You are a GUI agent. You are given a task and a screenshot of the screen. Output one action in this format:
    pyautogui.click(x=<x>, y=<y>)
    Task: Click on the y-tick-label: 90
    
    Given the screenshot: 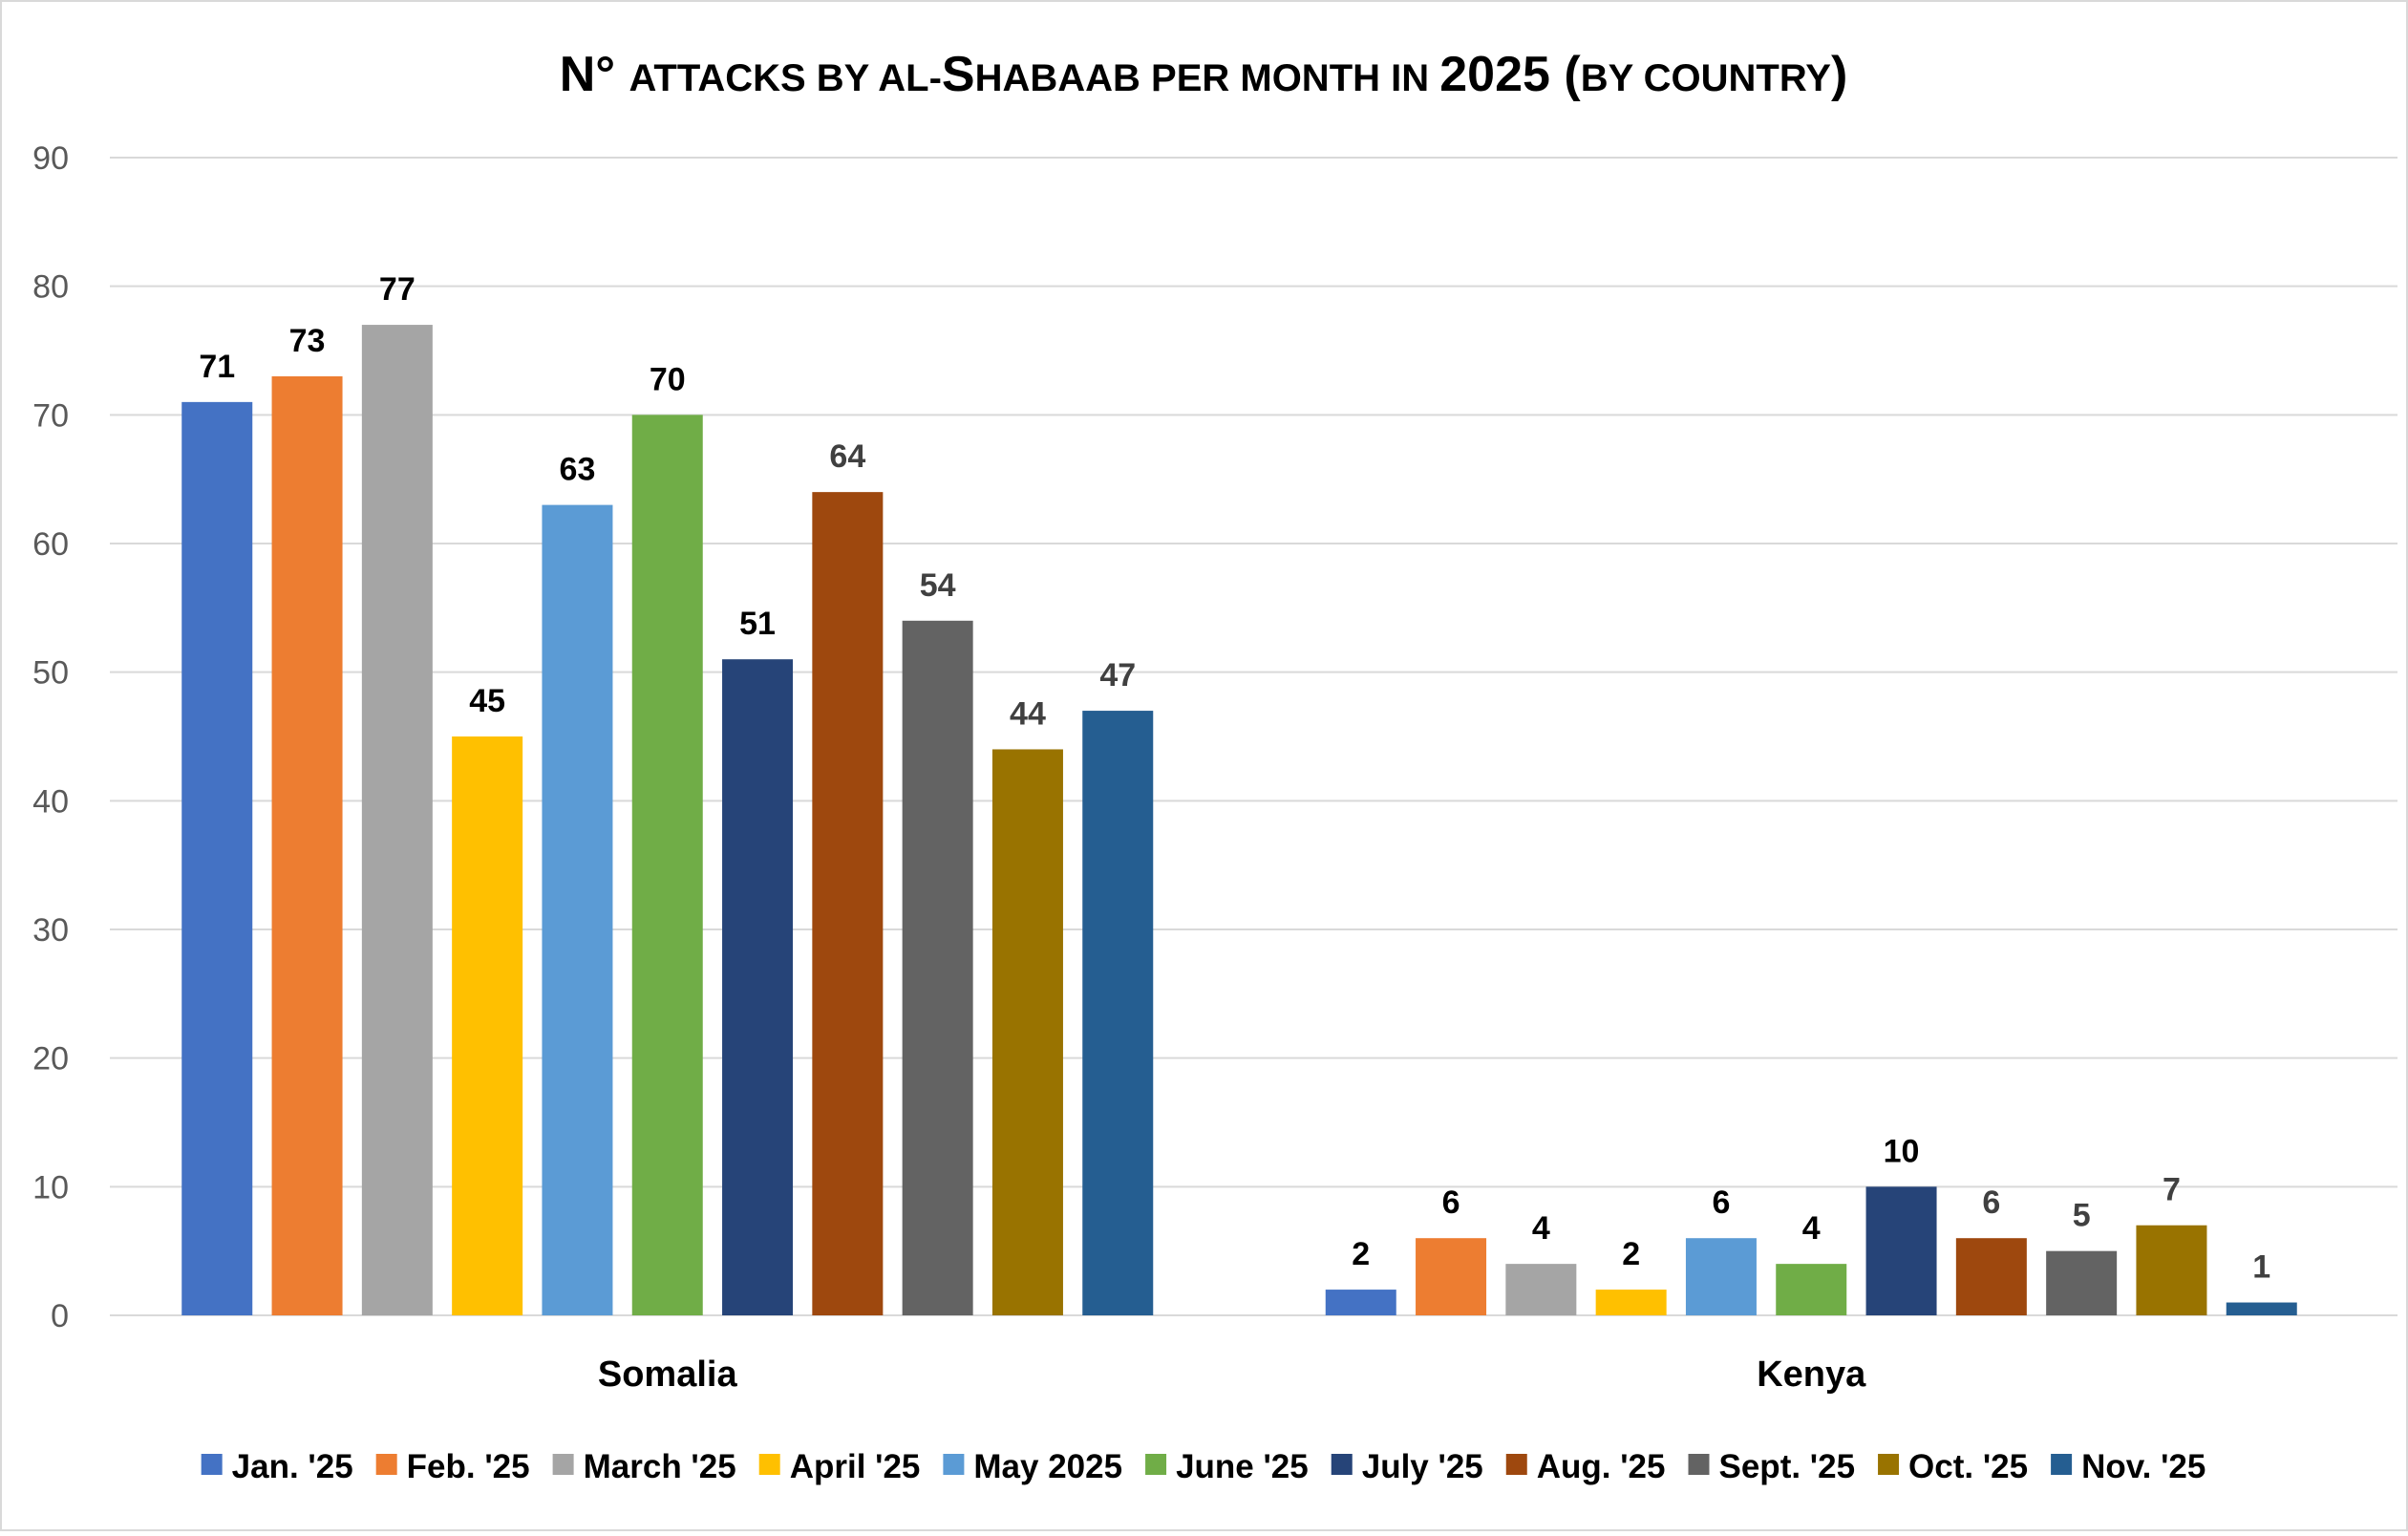 What is the action you would take?
    pyautogui.click(x=50, y=158)
    